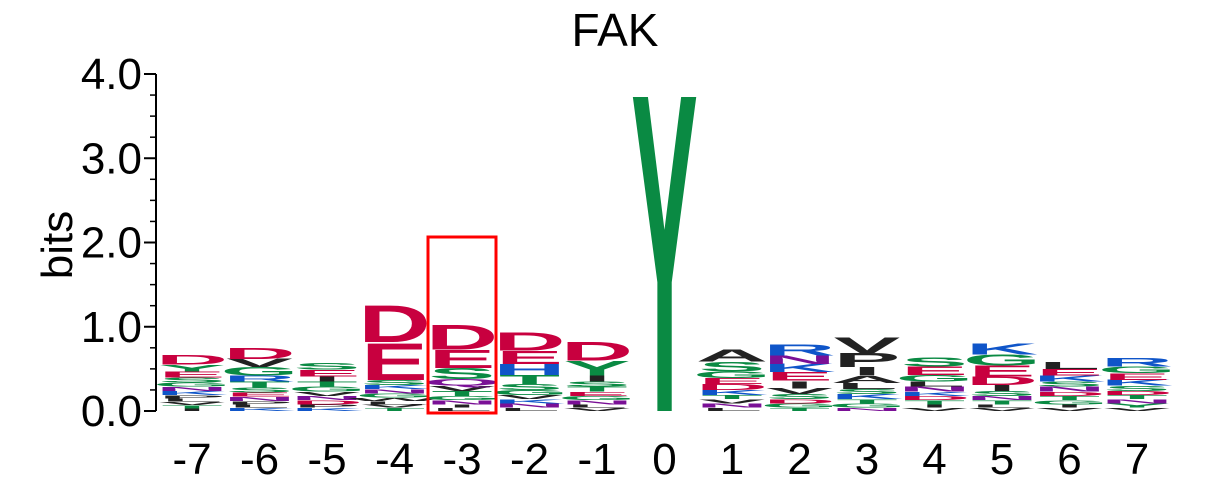 The width and height of the screenshot is (1229, 496). What do you see at coordinates (394, 459) in the screenshot?
I see `x-tick-label: -4` at bounding box center [394, 459].